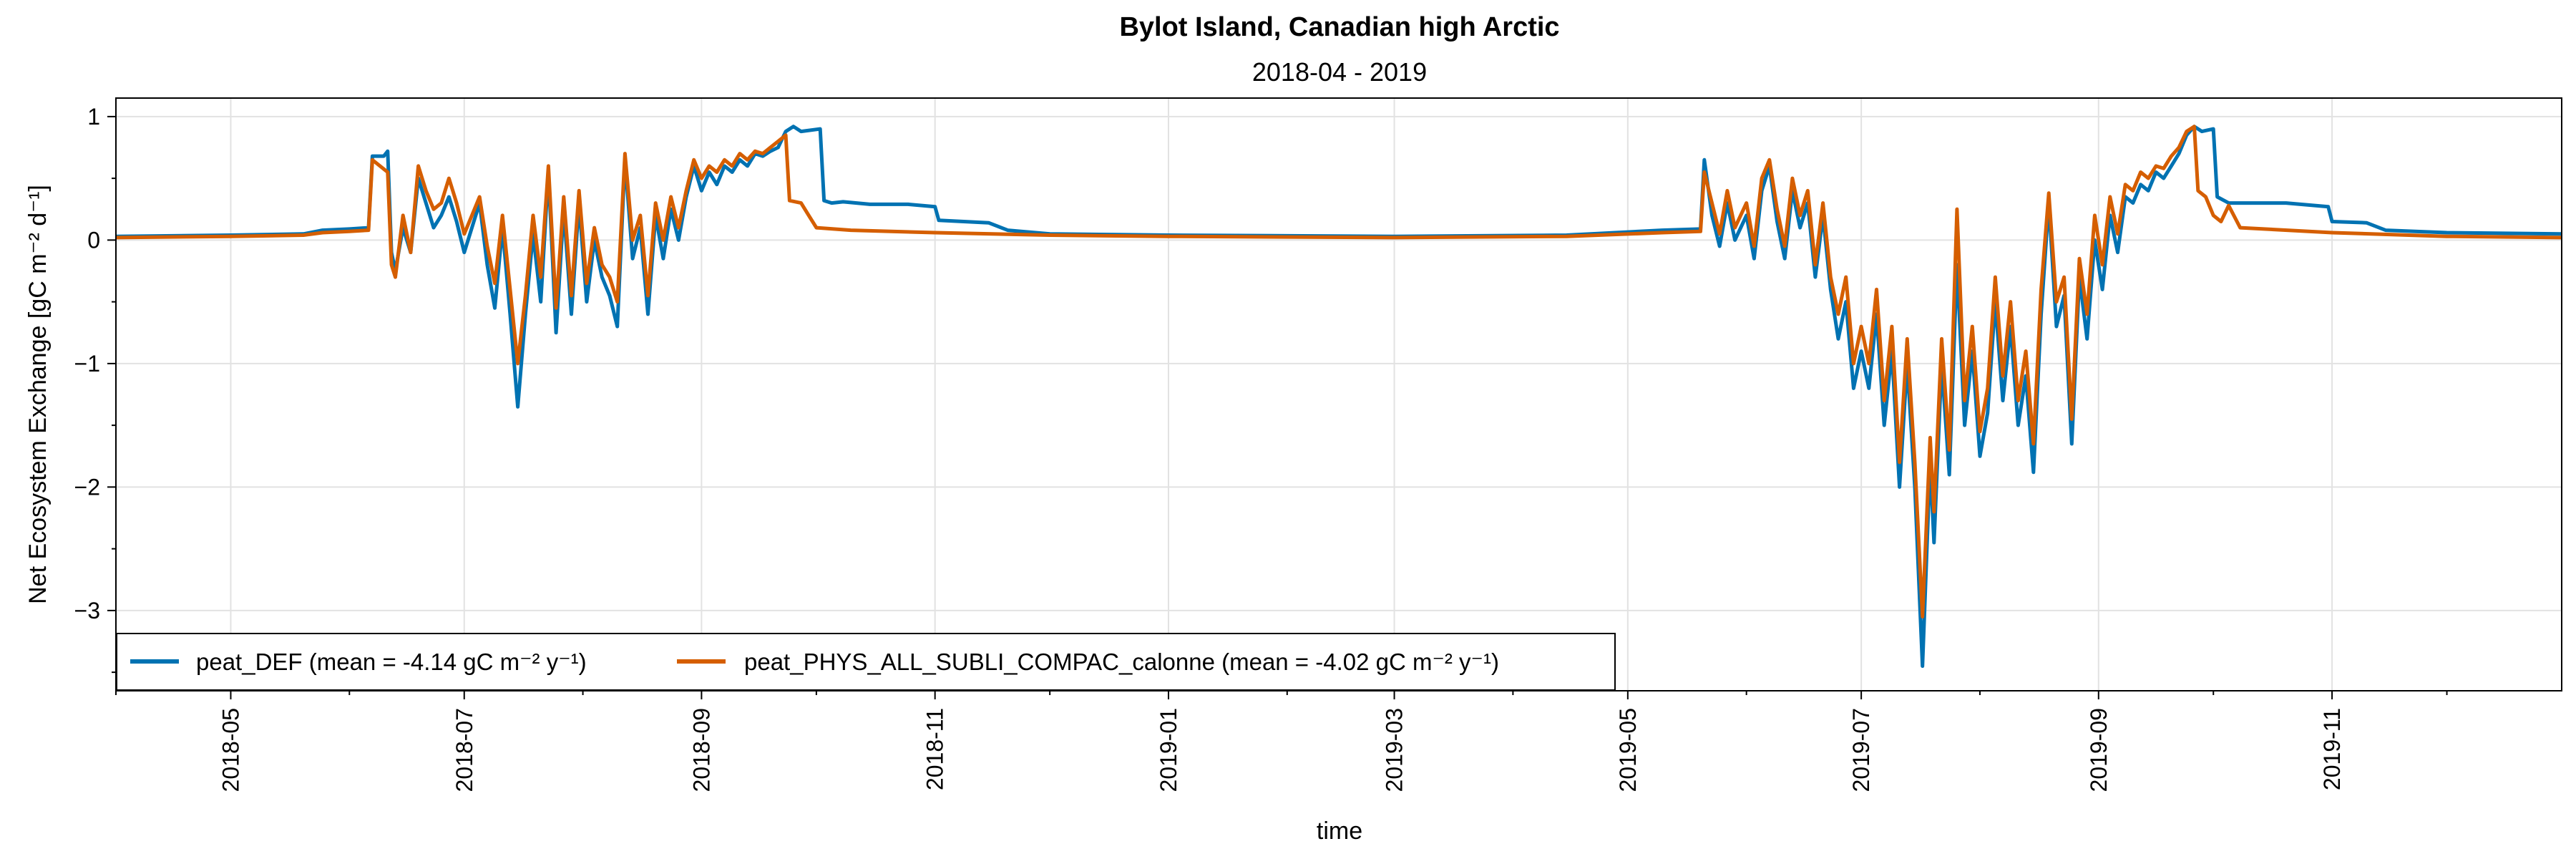  I want to click on x-axis-label: time, so click(1339, 831).